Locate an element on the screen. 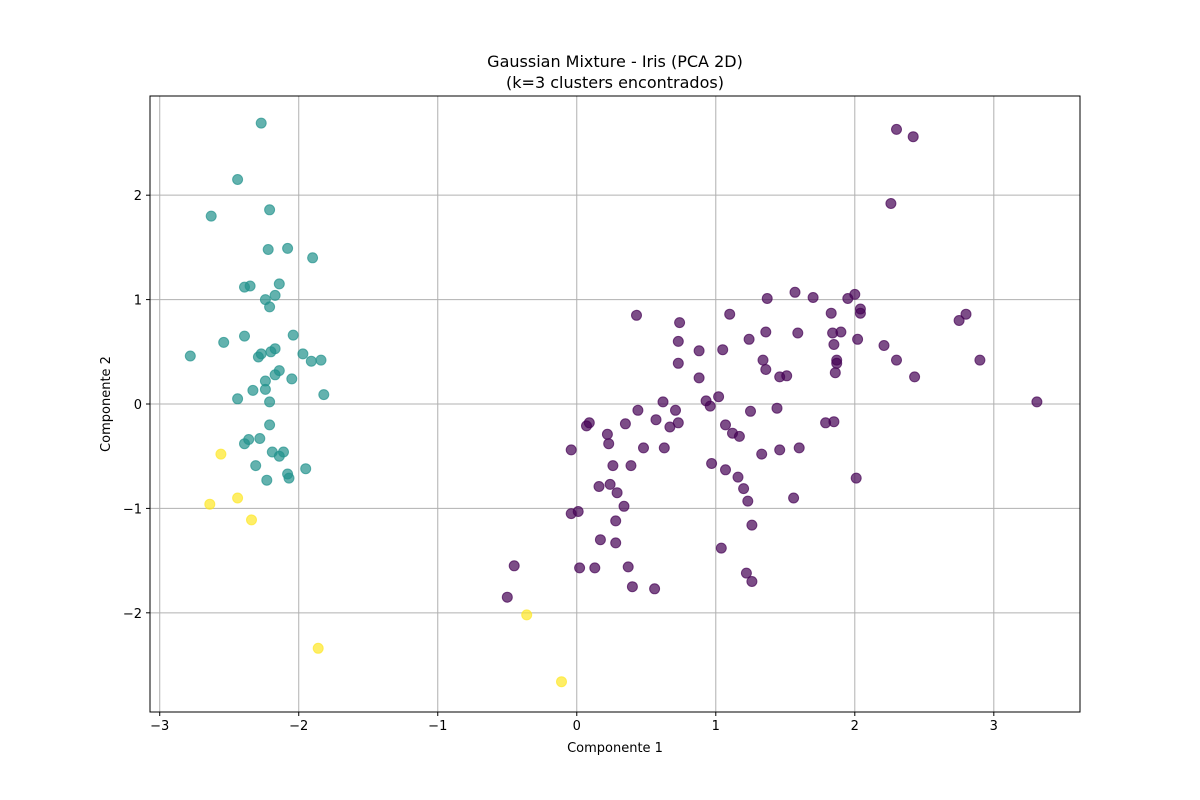 The width and height of the screenshot is (1200, 800). y-tick-label: 1 is located at coordinates (138, 301).